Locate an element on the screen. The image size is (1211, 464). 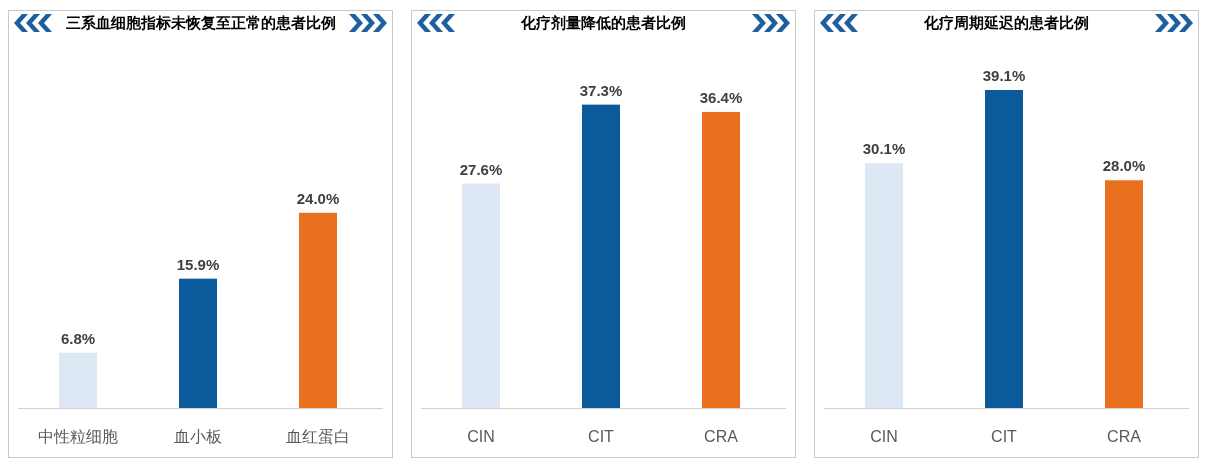
data-label: 6.8% is located at coordinates (78, 338).